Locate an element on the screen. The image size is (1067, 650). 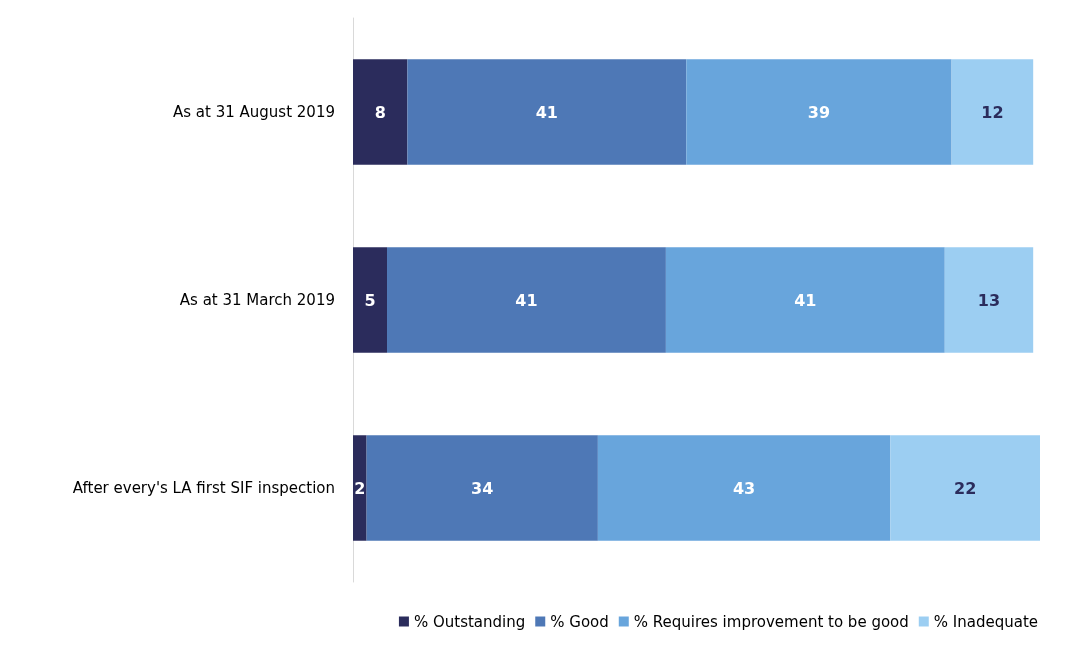
y-tick-label: As at 31 March 2019 is located at coordinates (257, 300).